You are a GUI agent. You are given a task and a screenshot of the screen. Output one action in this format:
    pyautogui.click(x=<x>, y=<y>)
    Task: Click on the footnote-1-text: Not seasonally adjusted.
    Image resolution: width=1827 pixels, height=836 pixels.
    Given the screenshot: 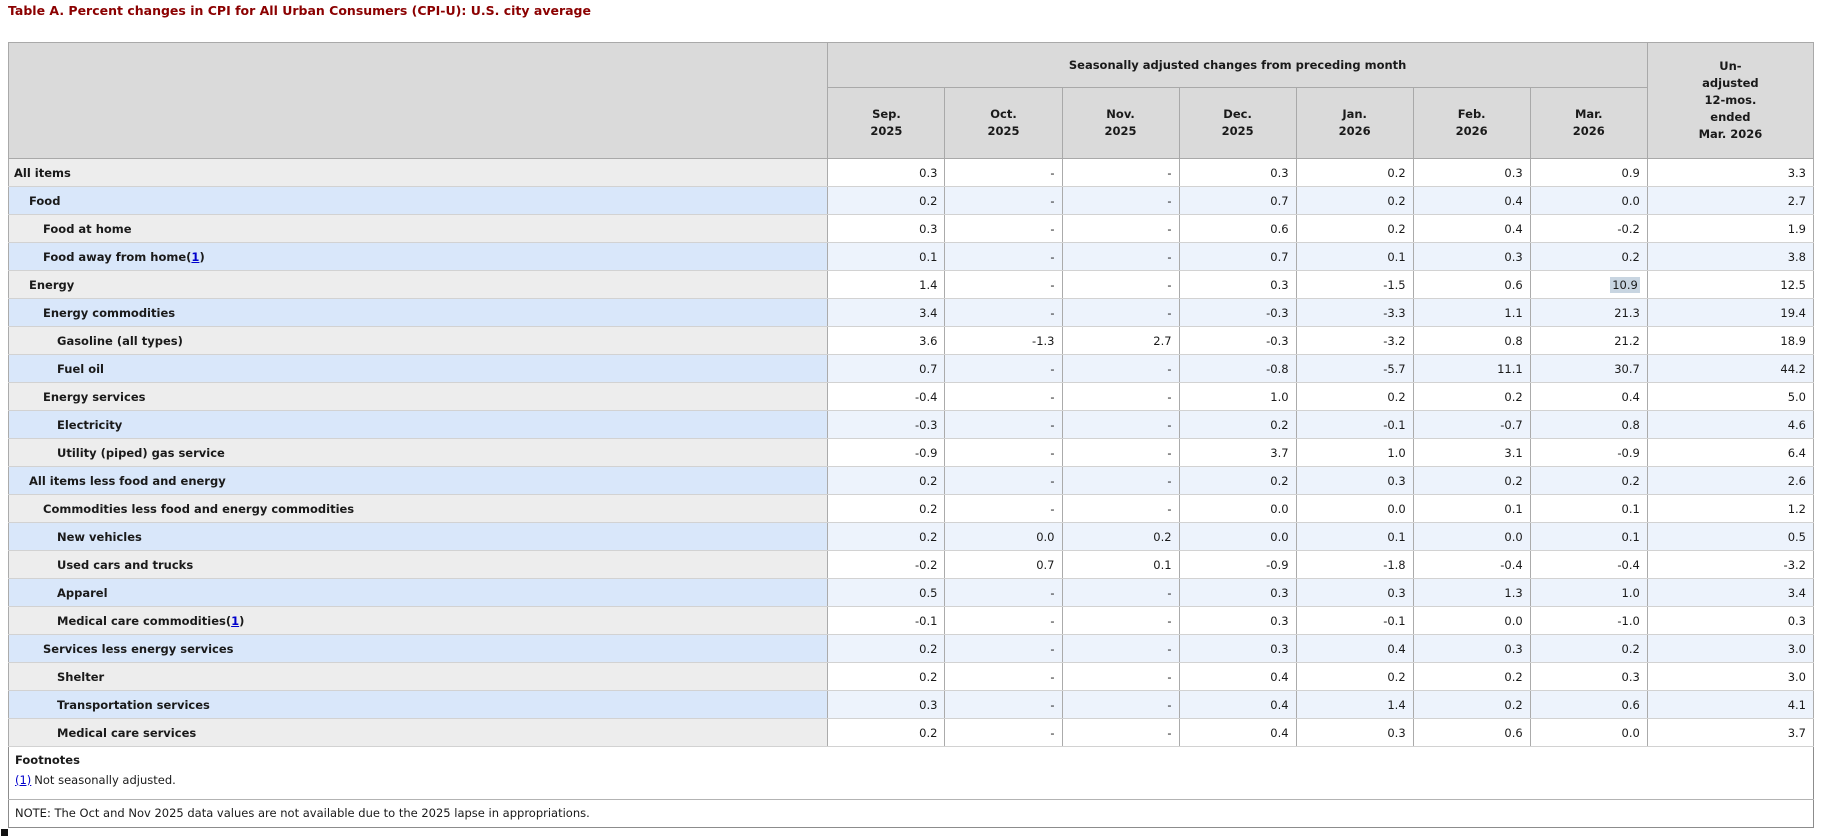 What is the action you would take?
    pyautogui.click(x=105, y=780)
    